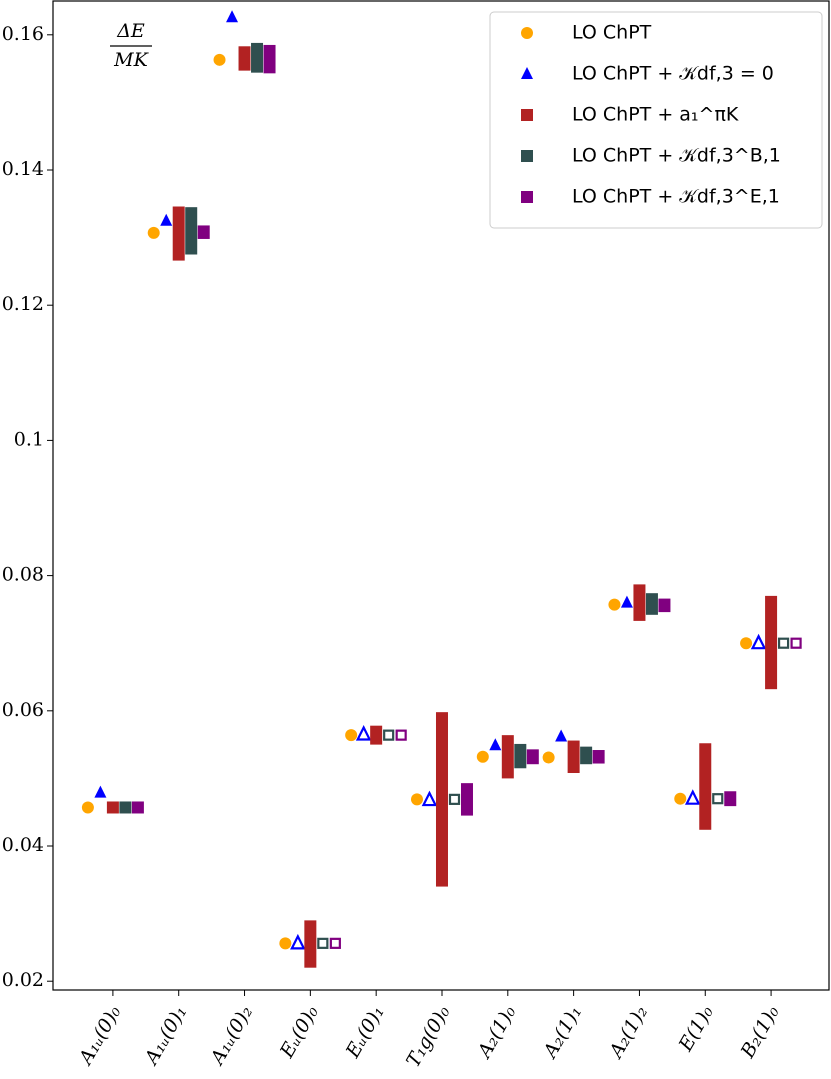 The image size is (831, 1079). I want to click on y-tick-label: 0.14, so click(23, 169).